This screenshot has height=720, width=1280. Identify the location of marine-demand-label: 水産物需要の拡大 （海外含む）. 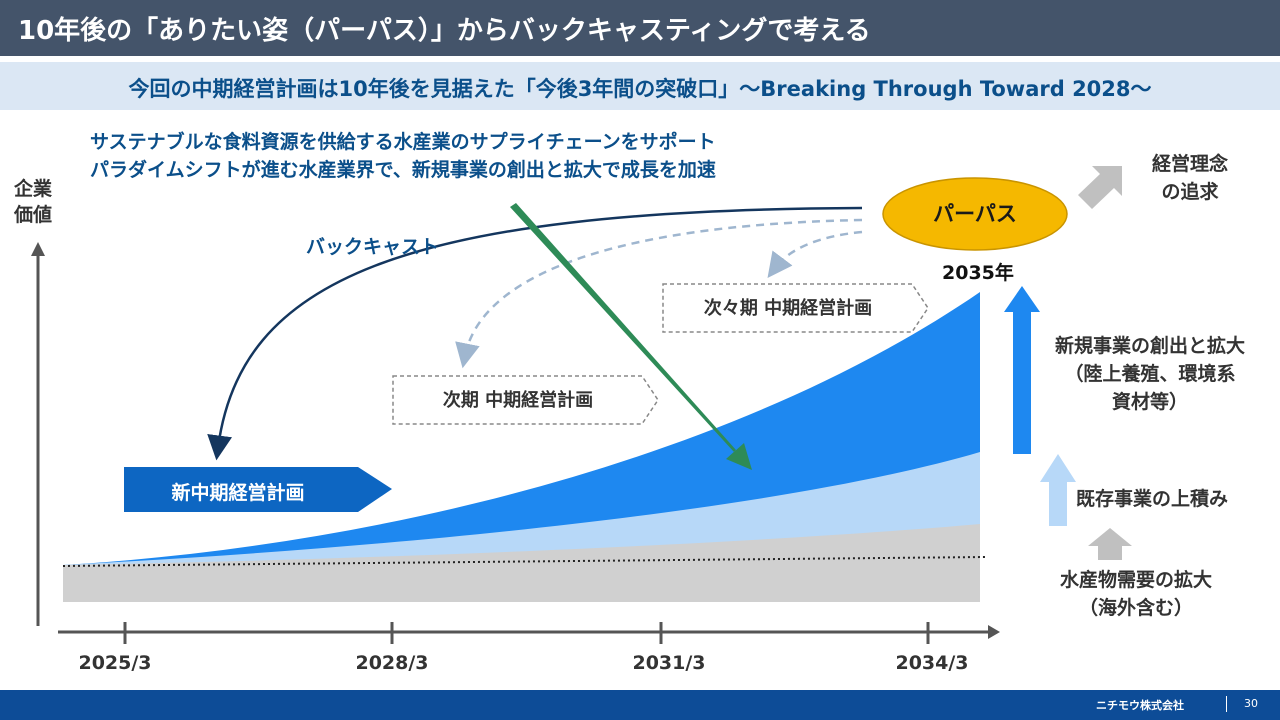
(1136, 594).